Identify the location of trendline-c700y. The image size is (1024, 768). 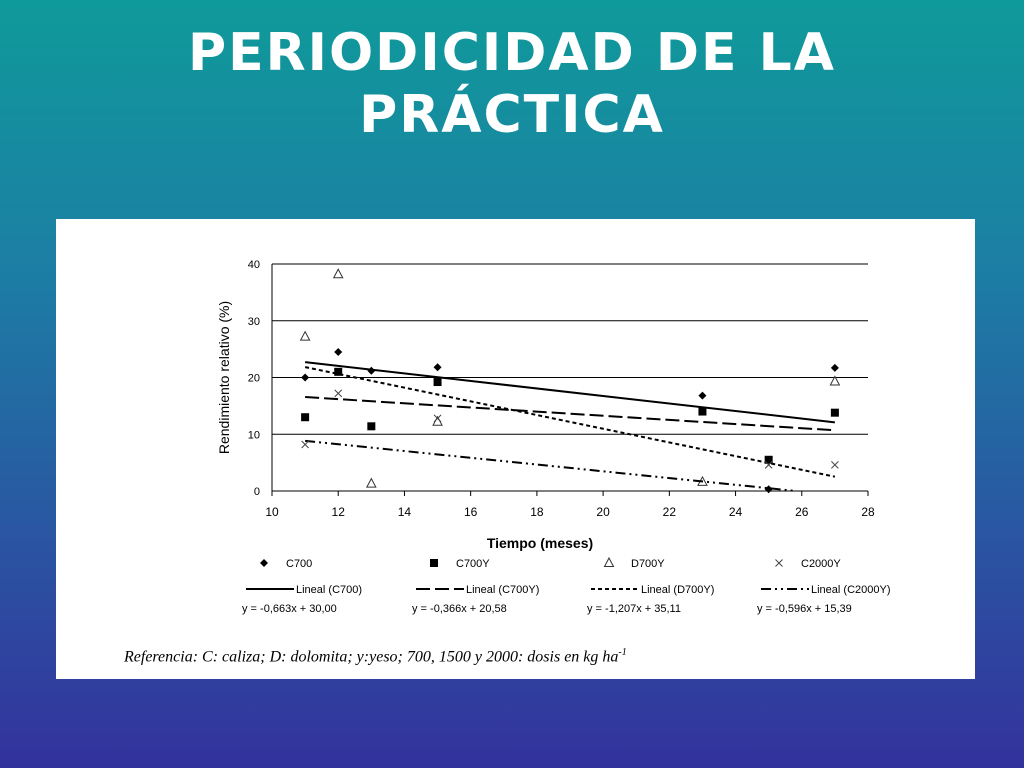
(570, 414).